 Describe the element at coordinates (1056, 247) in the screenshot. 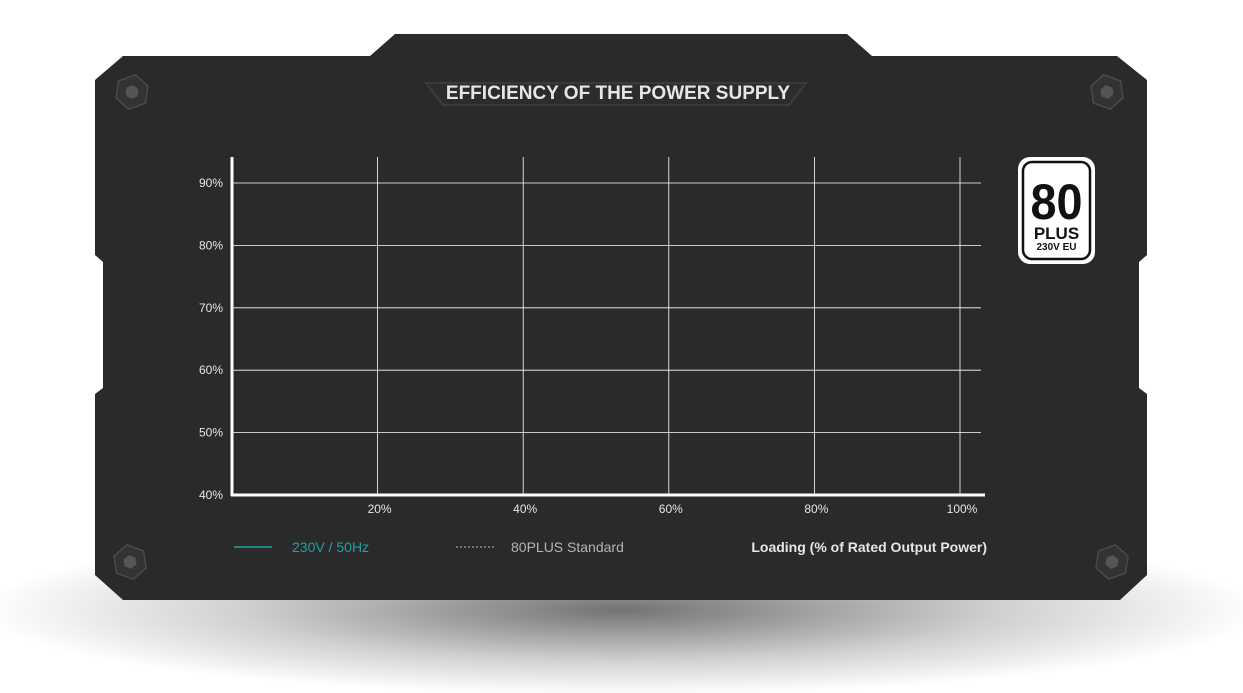

I see `badge-region: 230V EU` at that location.